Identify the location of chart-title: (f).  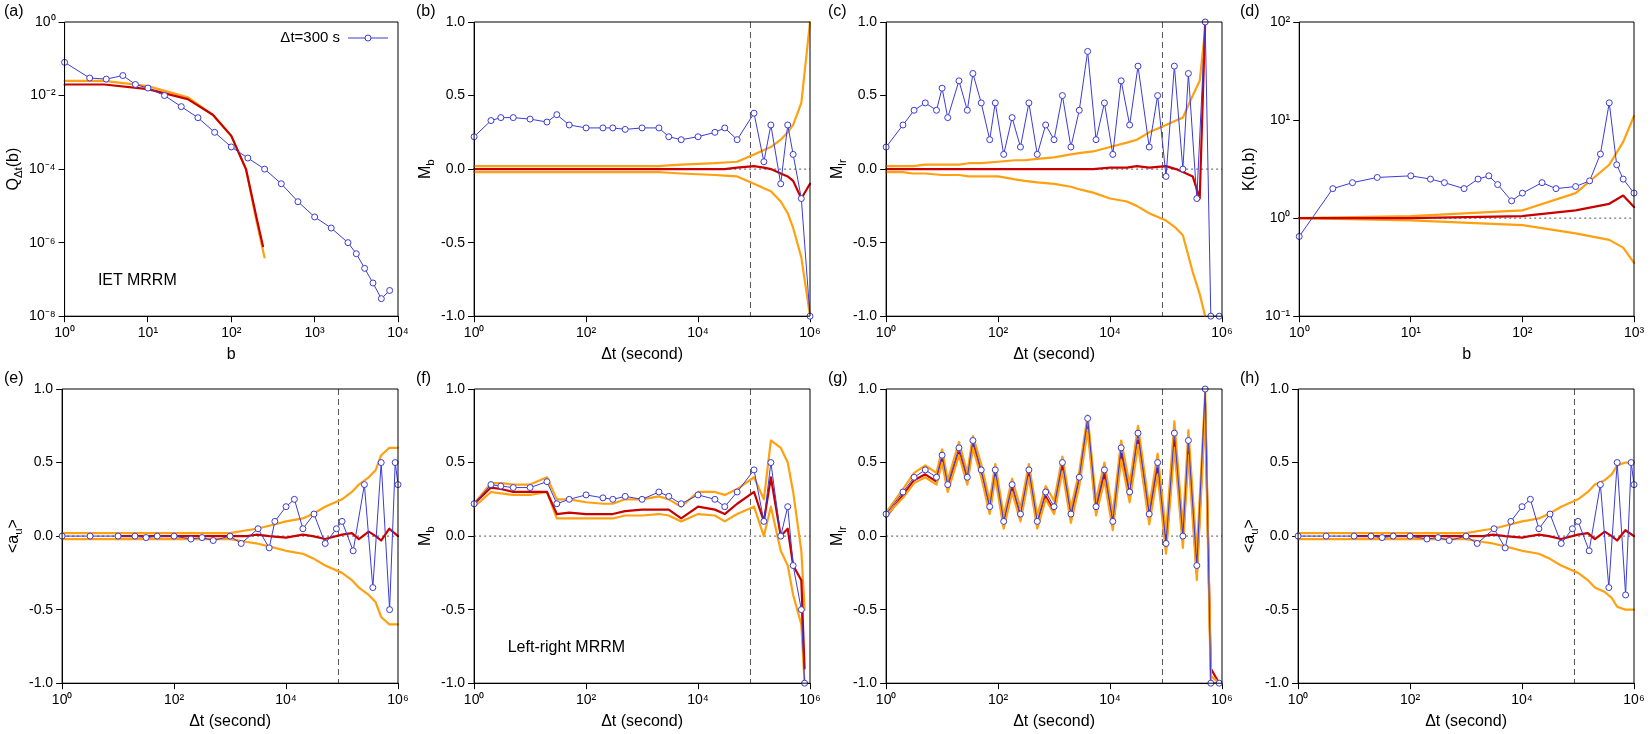
(424, 378).